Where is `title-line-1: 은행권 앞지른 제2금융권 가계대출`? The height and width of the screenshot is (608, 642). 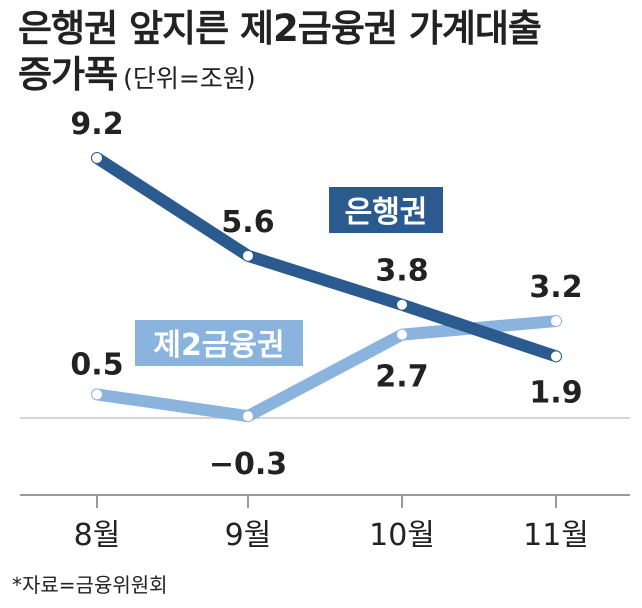 title-line-1: 은행권 앞지른 제2금융권 가계대출 is located at coordinates (280, 28).